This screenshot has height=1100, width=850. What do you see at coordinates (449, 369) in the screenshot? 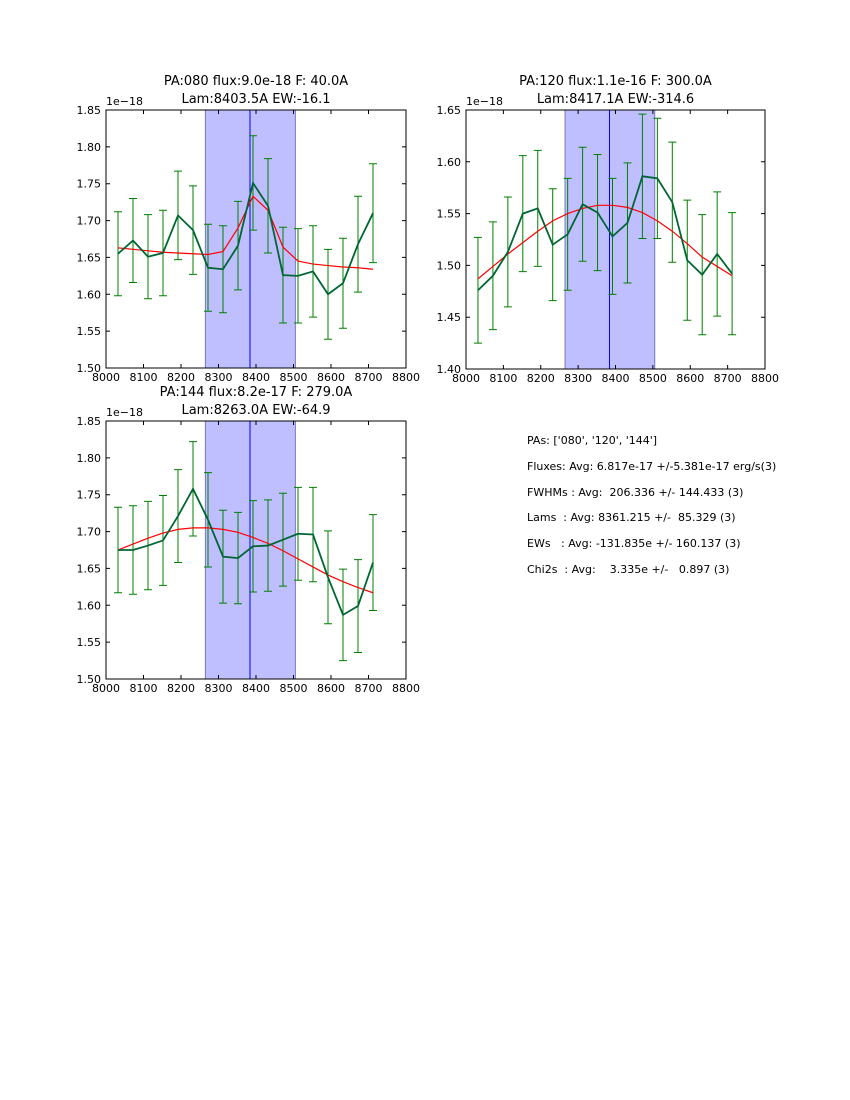
I see `y-tick-label: 1.40` at bounding box center [449, 369].